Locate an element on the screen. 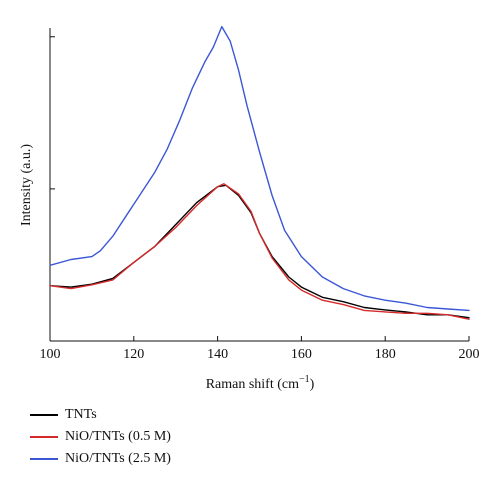  x-tick-label: 120 is located at coordinates (133, 354).